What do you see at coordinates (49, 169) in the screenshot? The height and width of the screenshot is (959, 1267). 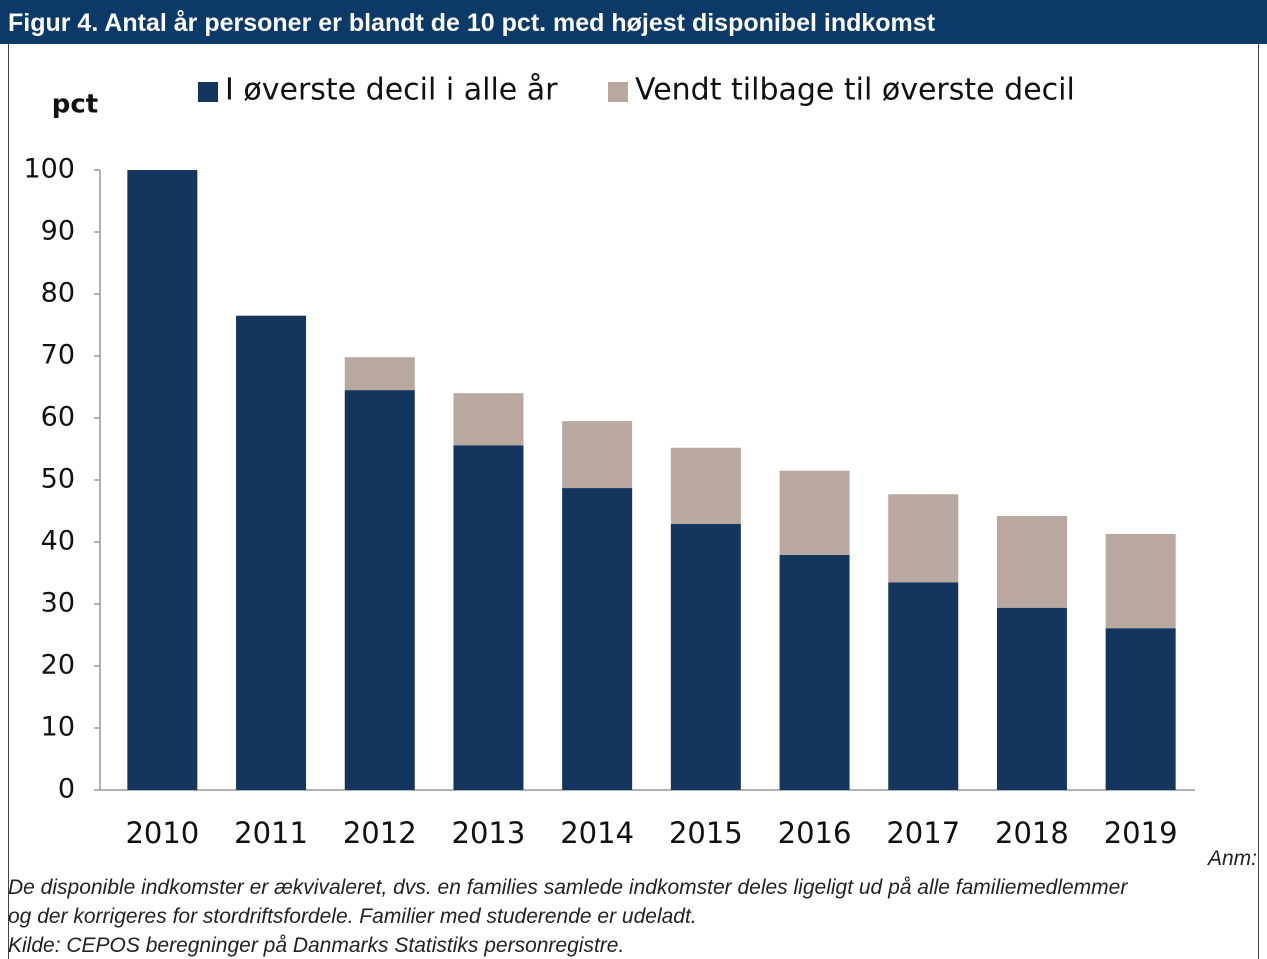 I see `y-tick-label: 100` at bounding box center [49, 169].